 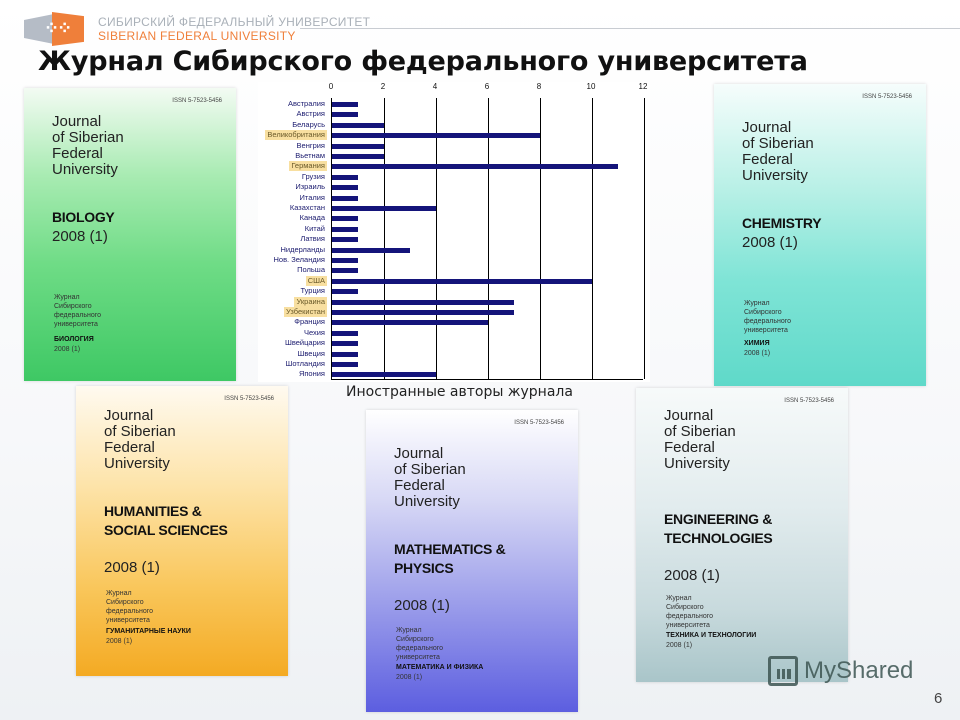 I want to click on category-label: Италия, so click(x=312, y=197).